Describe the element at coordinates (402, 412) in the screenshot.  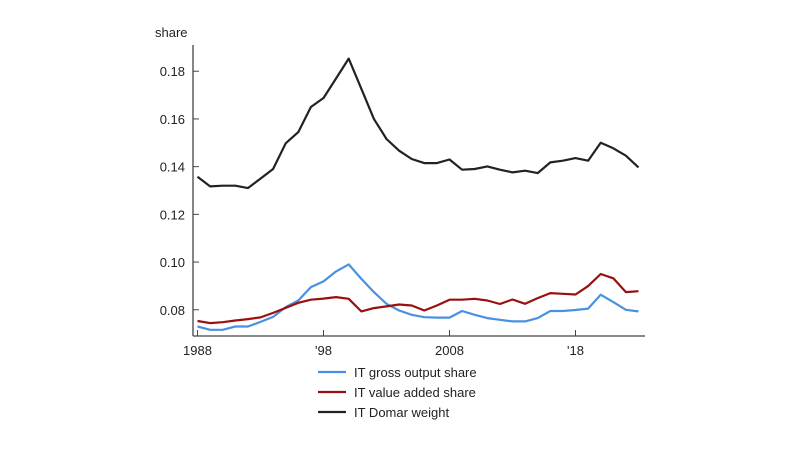
I see `legend-label: IT Domar weight` at that location.